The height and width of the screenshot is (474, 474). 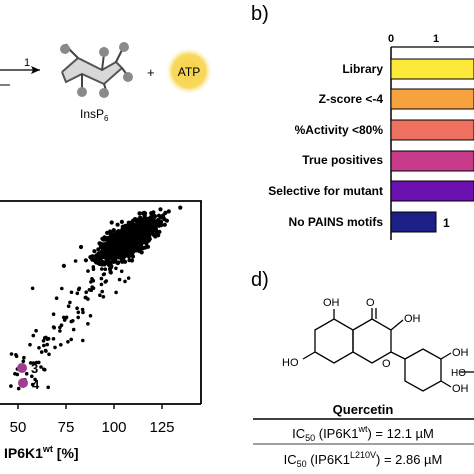 I want to click on scatter-xtick-125: 125, so click(x=161, y=427).